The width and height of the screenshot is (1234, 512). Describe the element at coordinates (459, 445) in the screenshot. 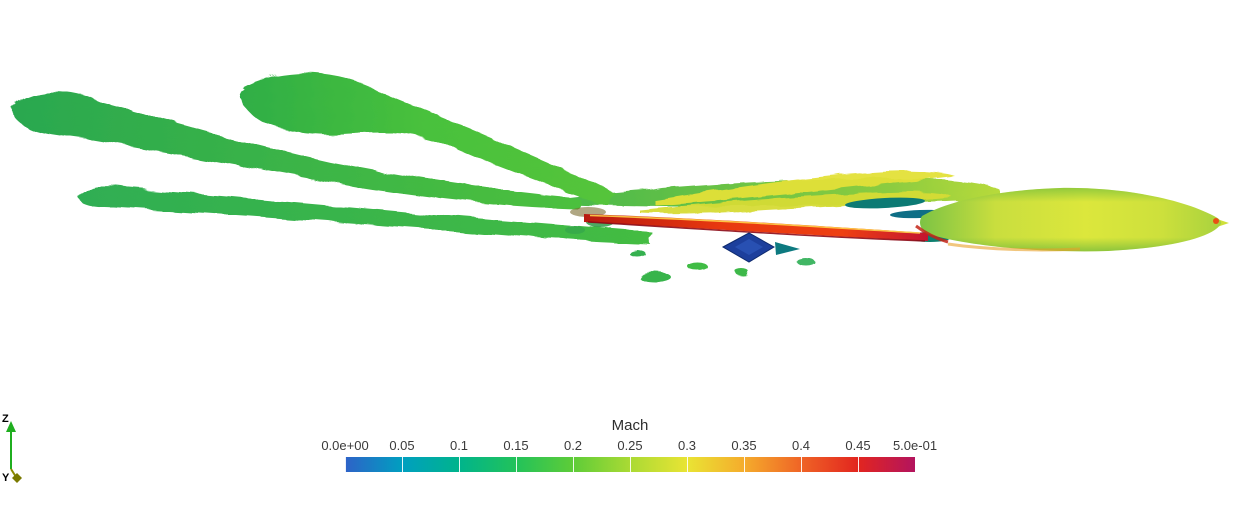

I see `tick-label: 0.1` at that location.